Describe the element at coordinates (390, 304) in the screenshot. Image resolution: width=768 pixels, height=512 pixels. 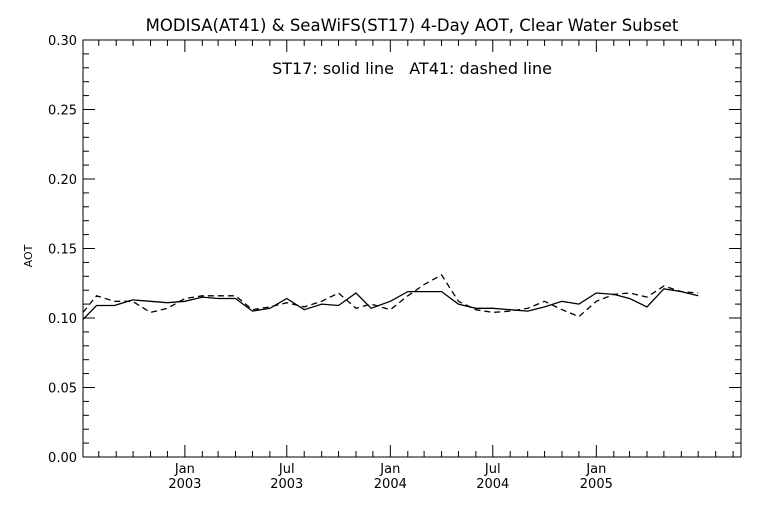
I see `series-line-st17` at that location.